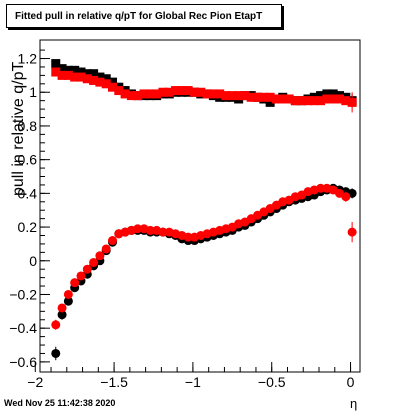  I want to click on x-tick-label: −1, so click(193, 382).